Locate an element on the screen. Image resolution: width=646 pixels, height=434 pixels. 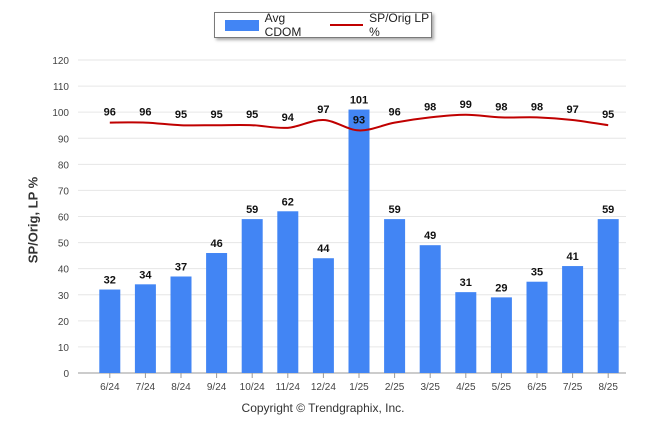
x-tick-label: 8/25 is located at coordinates (608, 387).